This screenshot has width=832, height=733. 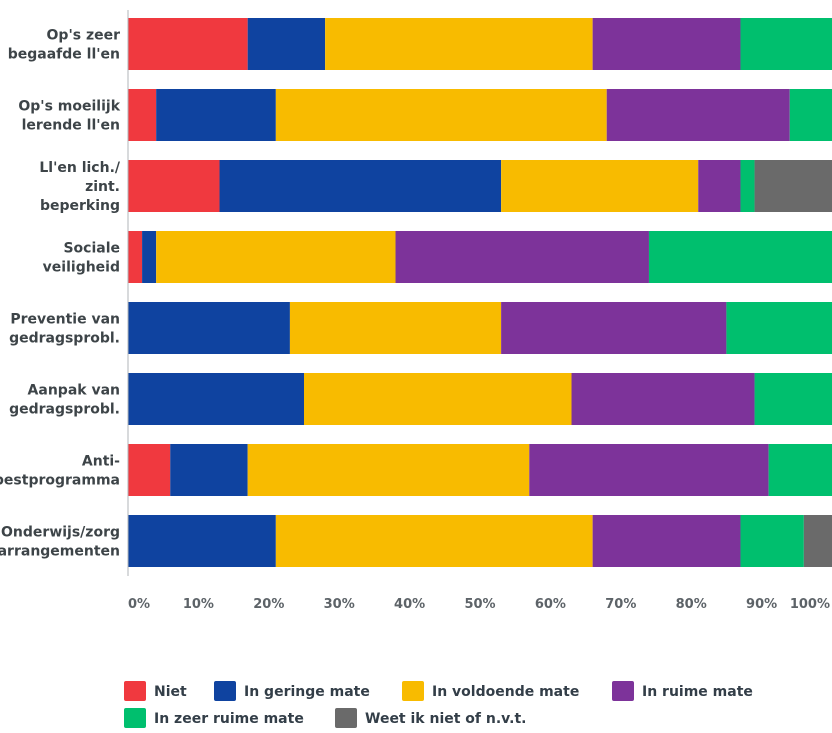 I want to click on category-label-line: lerende ll'en, so click(x=71, y=126).